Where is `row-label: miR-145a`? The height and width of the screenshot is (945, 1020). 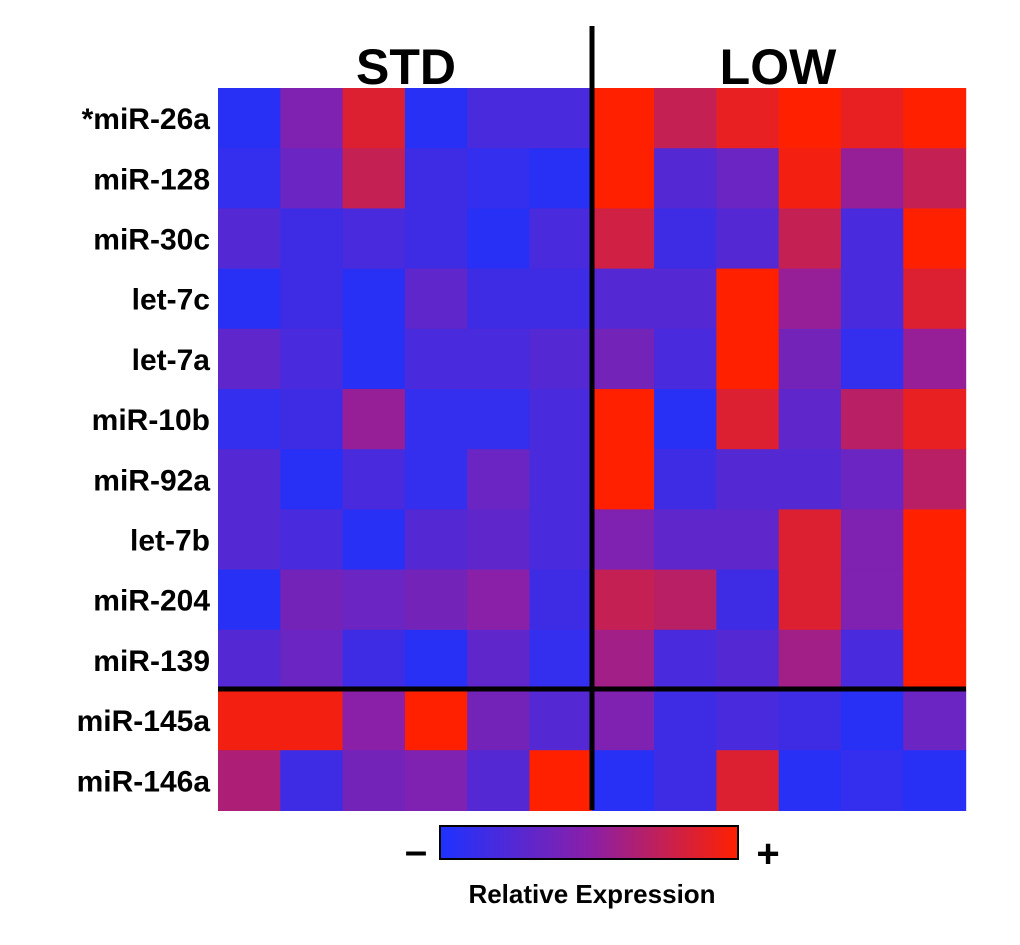 row-label: miR-145a is located at coordinates (144, 721).